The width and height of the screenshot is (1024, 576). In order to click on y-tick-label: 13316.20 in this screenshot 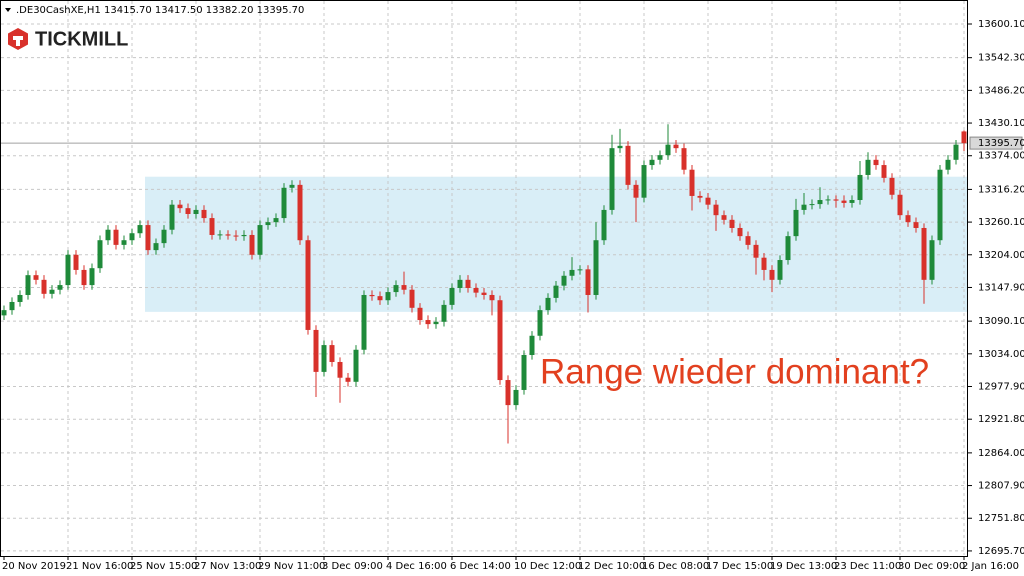, I will do `click(1001, 189)`.